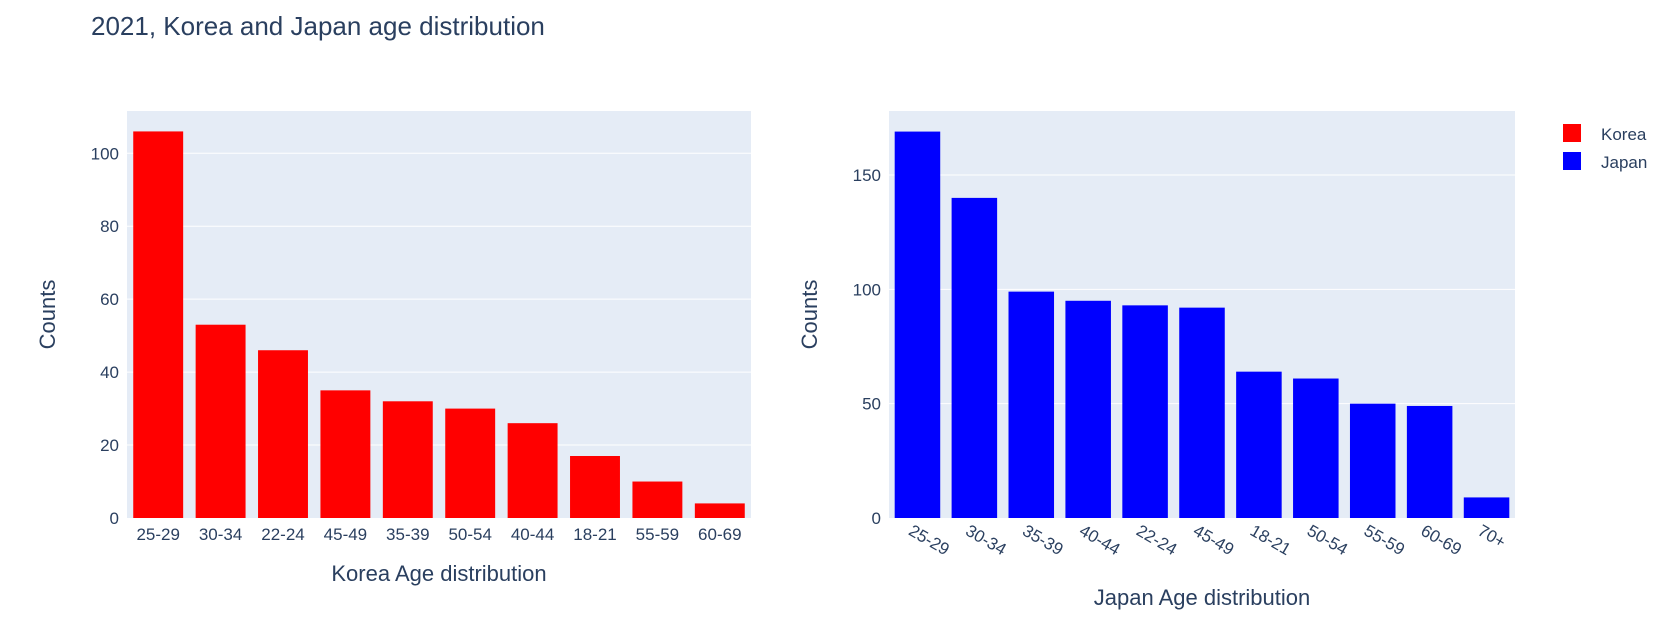  What do you see at coordinates (1042, 540) in the screenshot?
I see `japan-xtick-label: 35-39` at bounding box center [1042, 540].